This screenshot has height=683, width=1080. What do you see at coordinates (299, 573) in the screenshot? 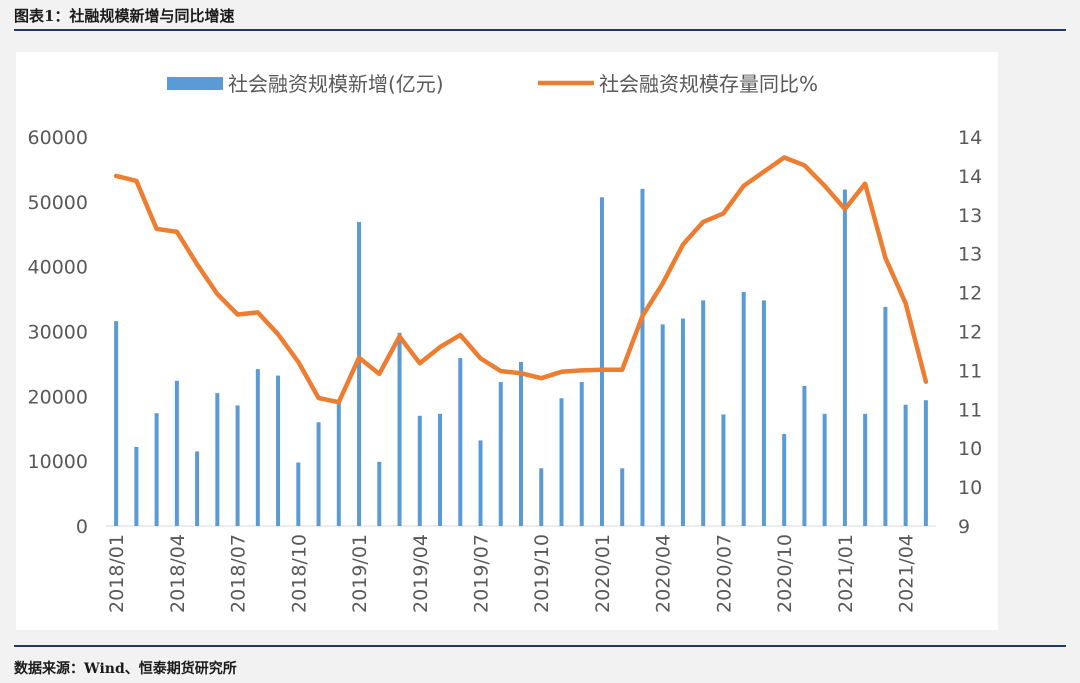
I see `x-axis-tick-label: 2018/10` at bounding box center [299, 573].